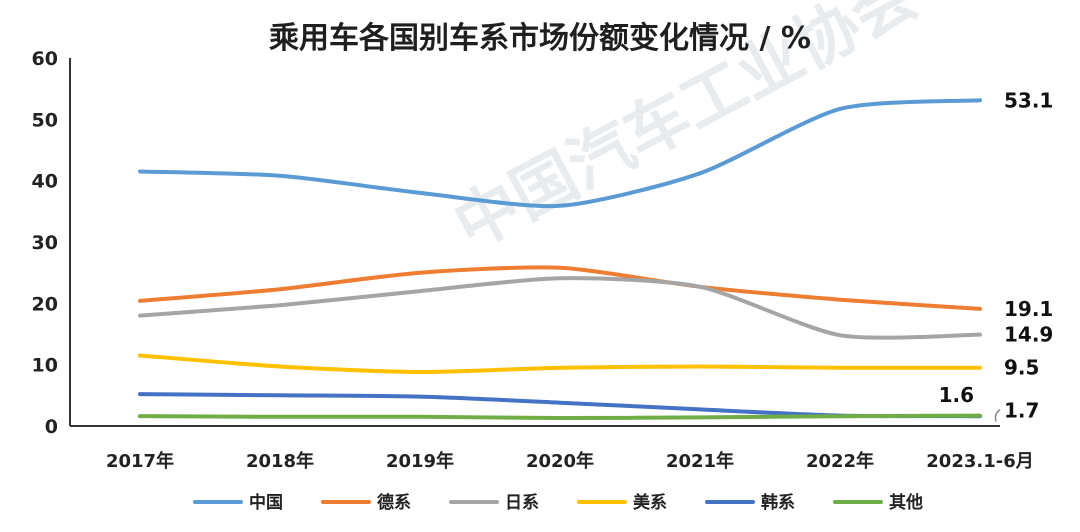 The height and width of the screenshot is (532, 1080). Describe the element at coordinates (45, 59) in the screenshot. I see `y-tick-label: 60` at that location.